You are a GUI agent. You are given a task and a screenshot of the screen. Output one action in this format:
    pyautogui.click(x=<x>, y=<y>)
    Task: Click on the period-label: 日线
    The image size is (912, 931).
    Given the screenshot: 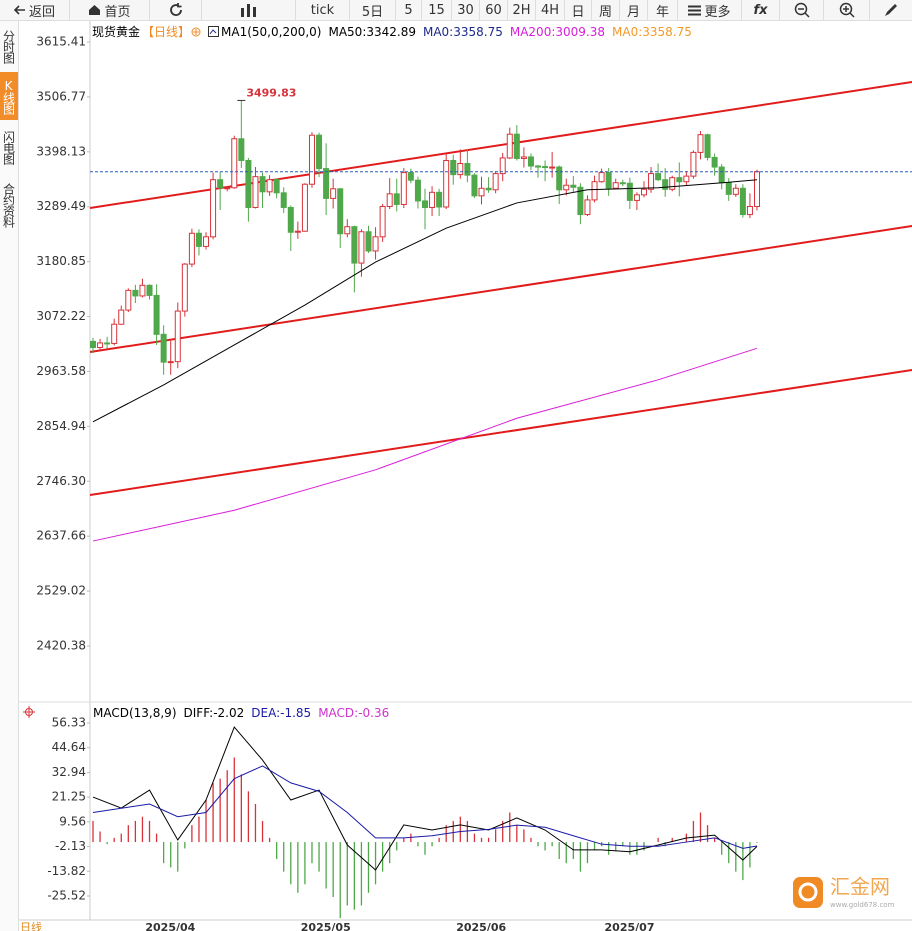 What is the action you would take?
    pyautogui.click(x=31, y=925)
    